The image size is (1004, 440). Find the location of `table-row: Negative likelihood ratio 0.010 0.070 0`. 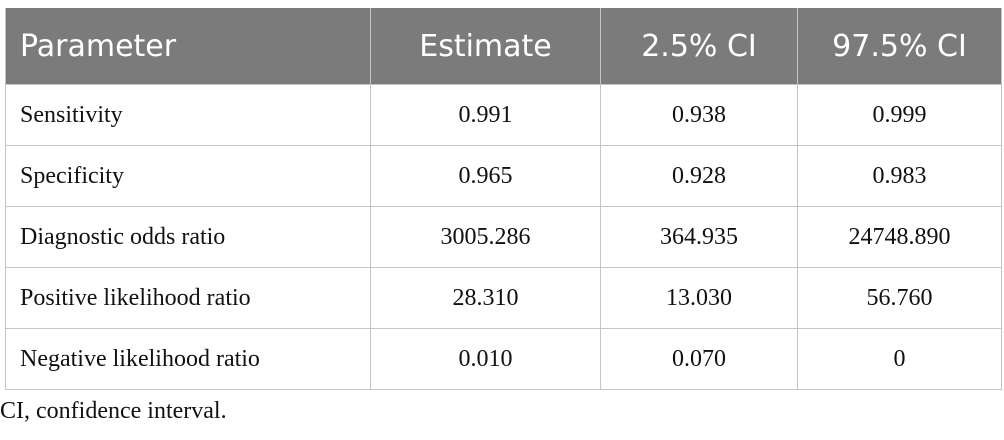

table-row: Negative likelihood ratio 0.010 0.070 0 is located at coordinates (503, 359).